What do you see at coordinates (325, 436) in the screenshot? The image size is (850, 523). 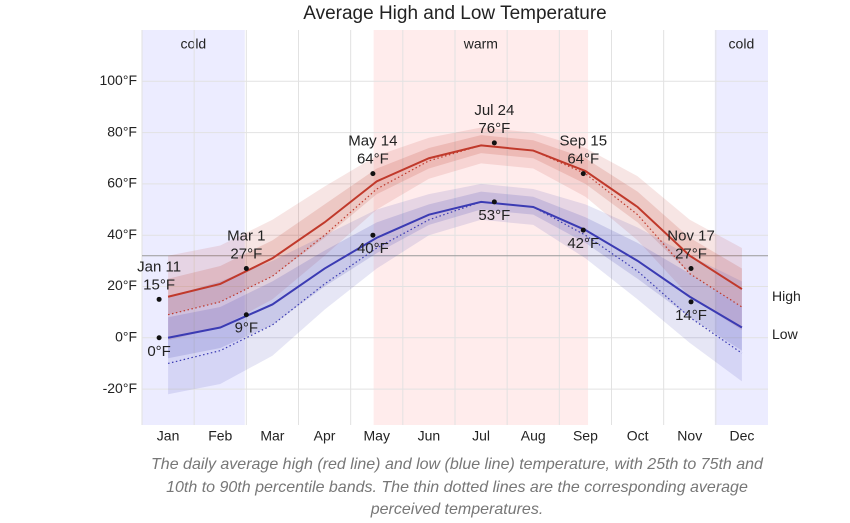 I see `x-tick-label: Apr` at bounding box center [325, 436].